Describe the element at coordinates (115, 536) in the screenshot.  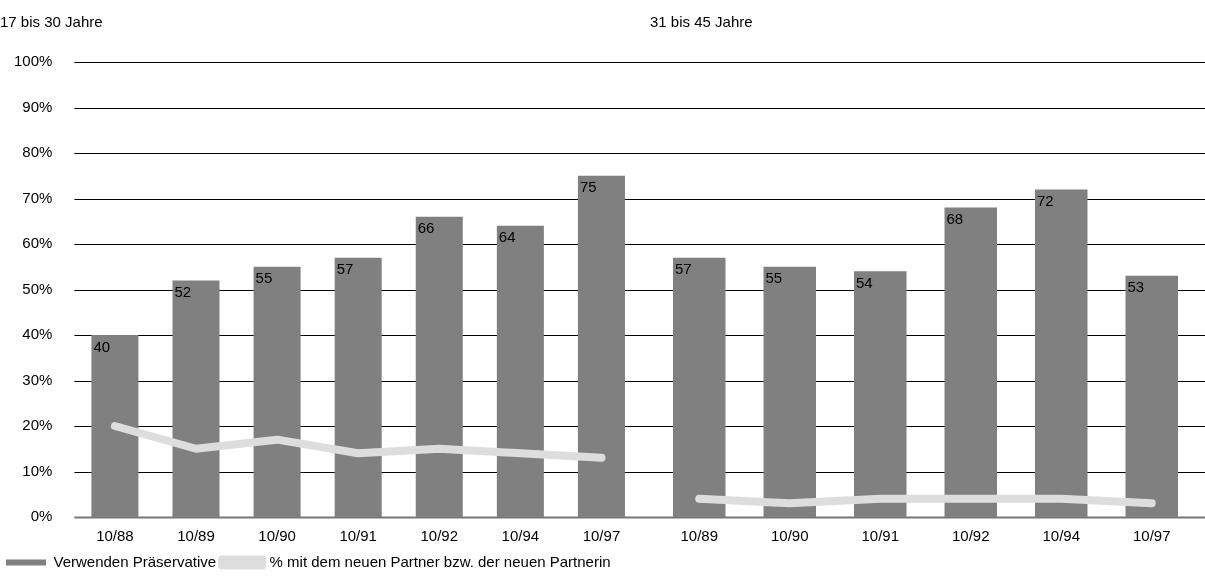
I see `x-tick-label: 10/88` at that location.